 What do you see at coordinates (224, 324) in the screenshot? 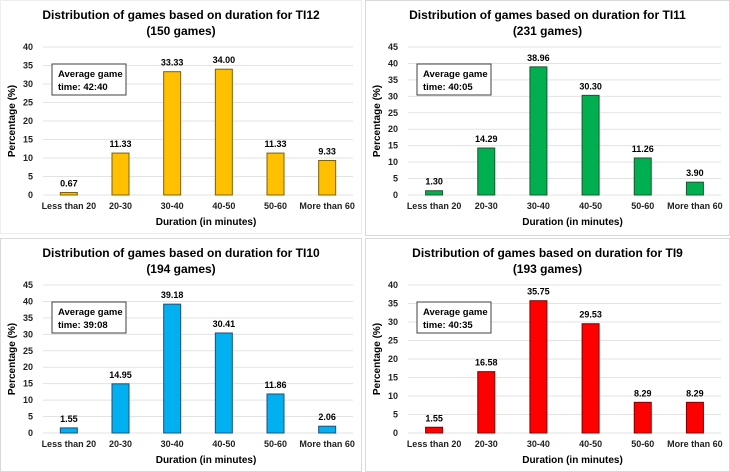
I see `data-label: 30.41` at bounding box center [224, 324].